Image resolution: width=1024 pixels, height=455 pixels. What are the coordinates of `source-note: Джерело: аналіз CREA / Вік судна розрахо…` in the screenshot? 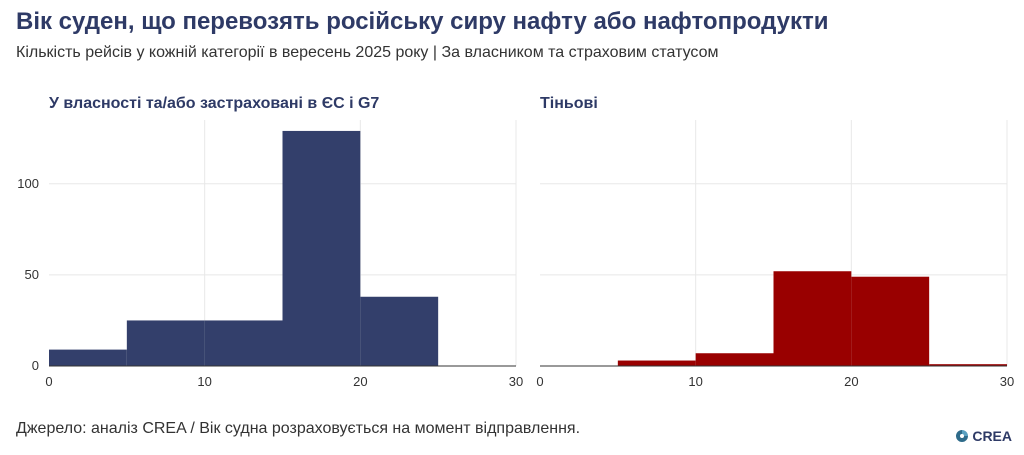 It's located at (298, 428).